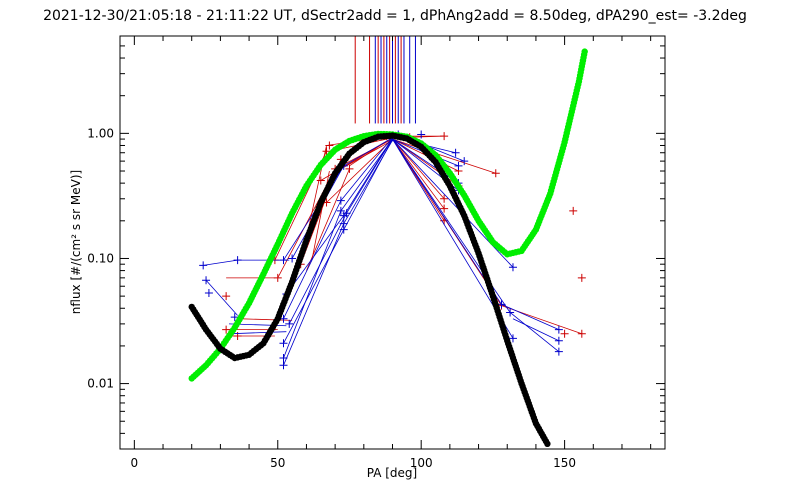 This screenshot has width=800, height=500. What do you see at coordinates (392, 473) in the screenshot?
I see `x-axis-label: PA [deg]` at bounding box center [392, 473].